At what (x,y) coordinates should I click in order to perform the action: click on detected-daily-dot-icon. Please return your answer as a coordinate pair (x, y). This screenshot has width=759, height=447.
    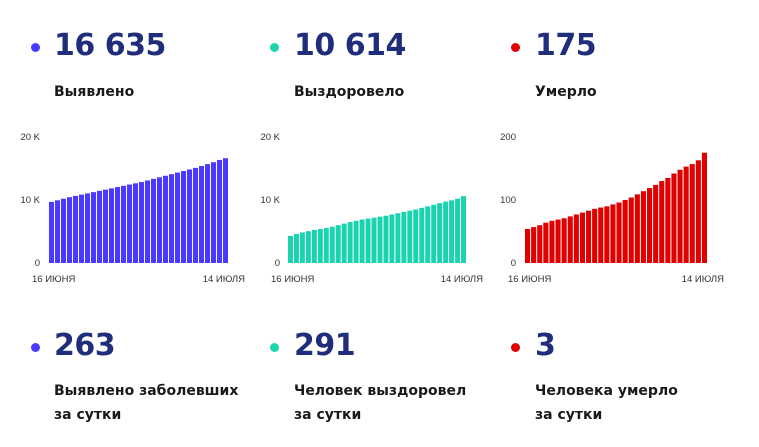
    Looking at the image, I should click on (35, 347).